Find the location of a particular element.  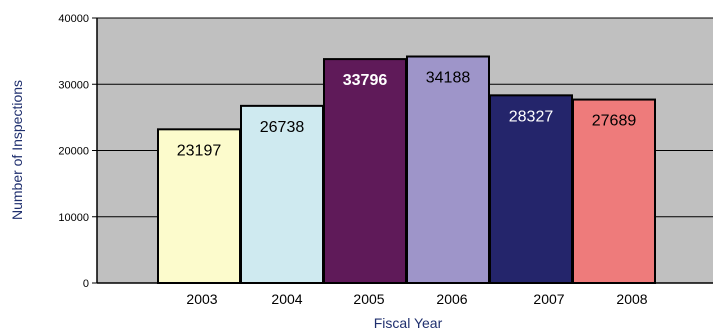

data-label-2005: 33796 is located at coordinates (365, 80).